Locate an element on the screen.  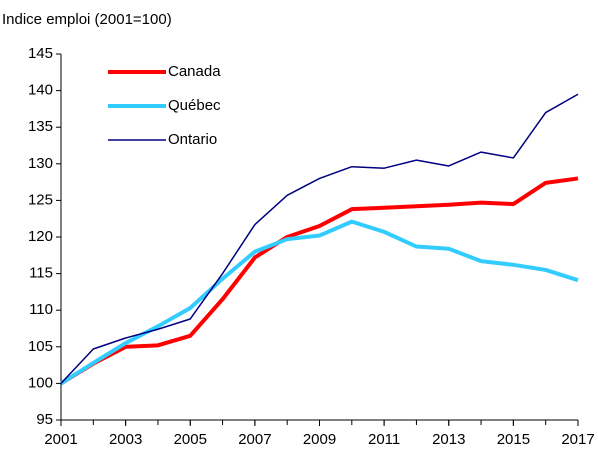
x-tick-label: 2013 is located at coordinates (448, 439).